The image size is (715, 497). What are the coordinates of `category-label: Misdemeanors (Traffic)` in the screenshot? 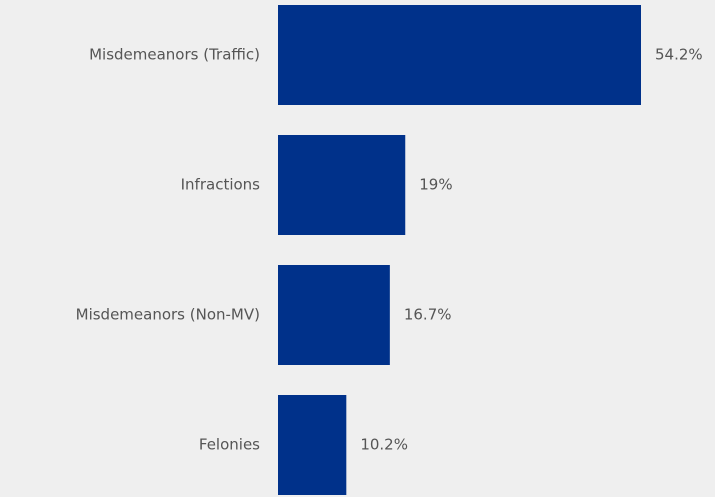 It's located at (174, 55).